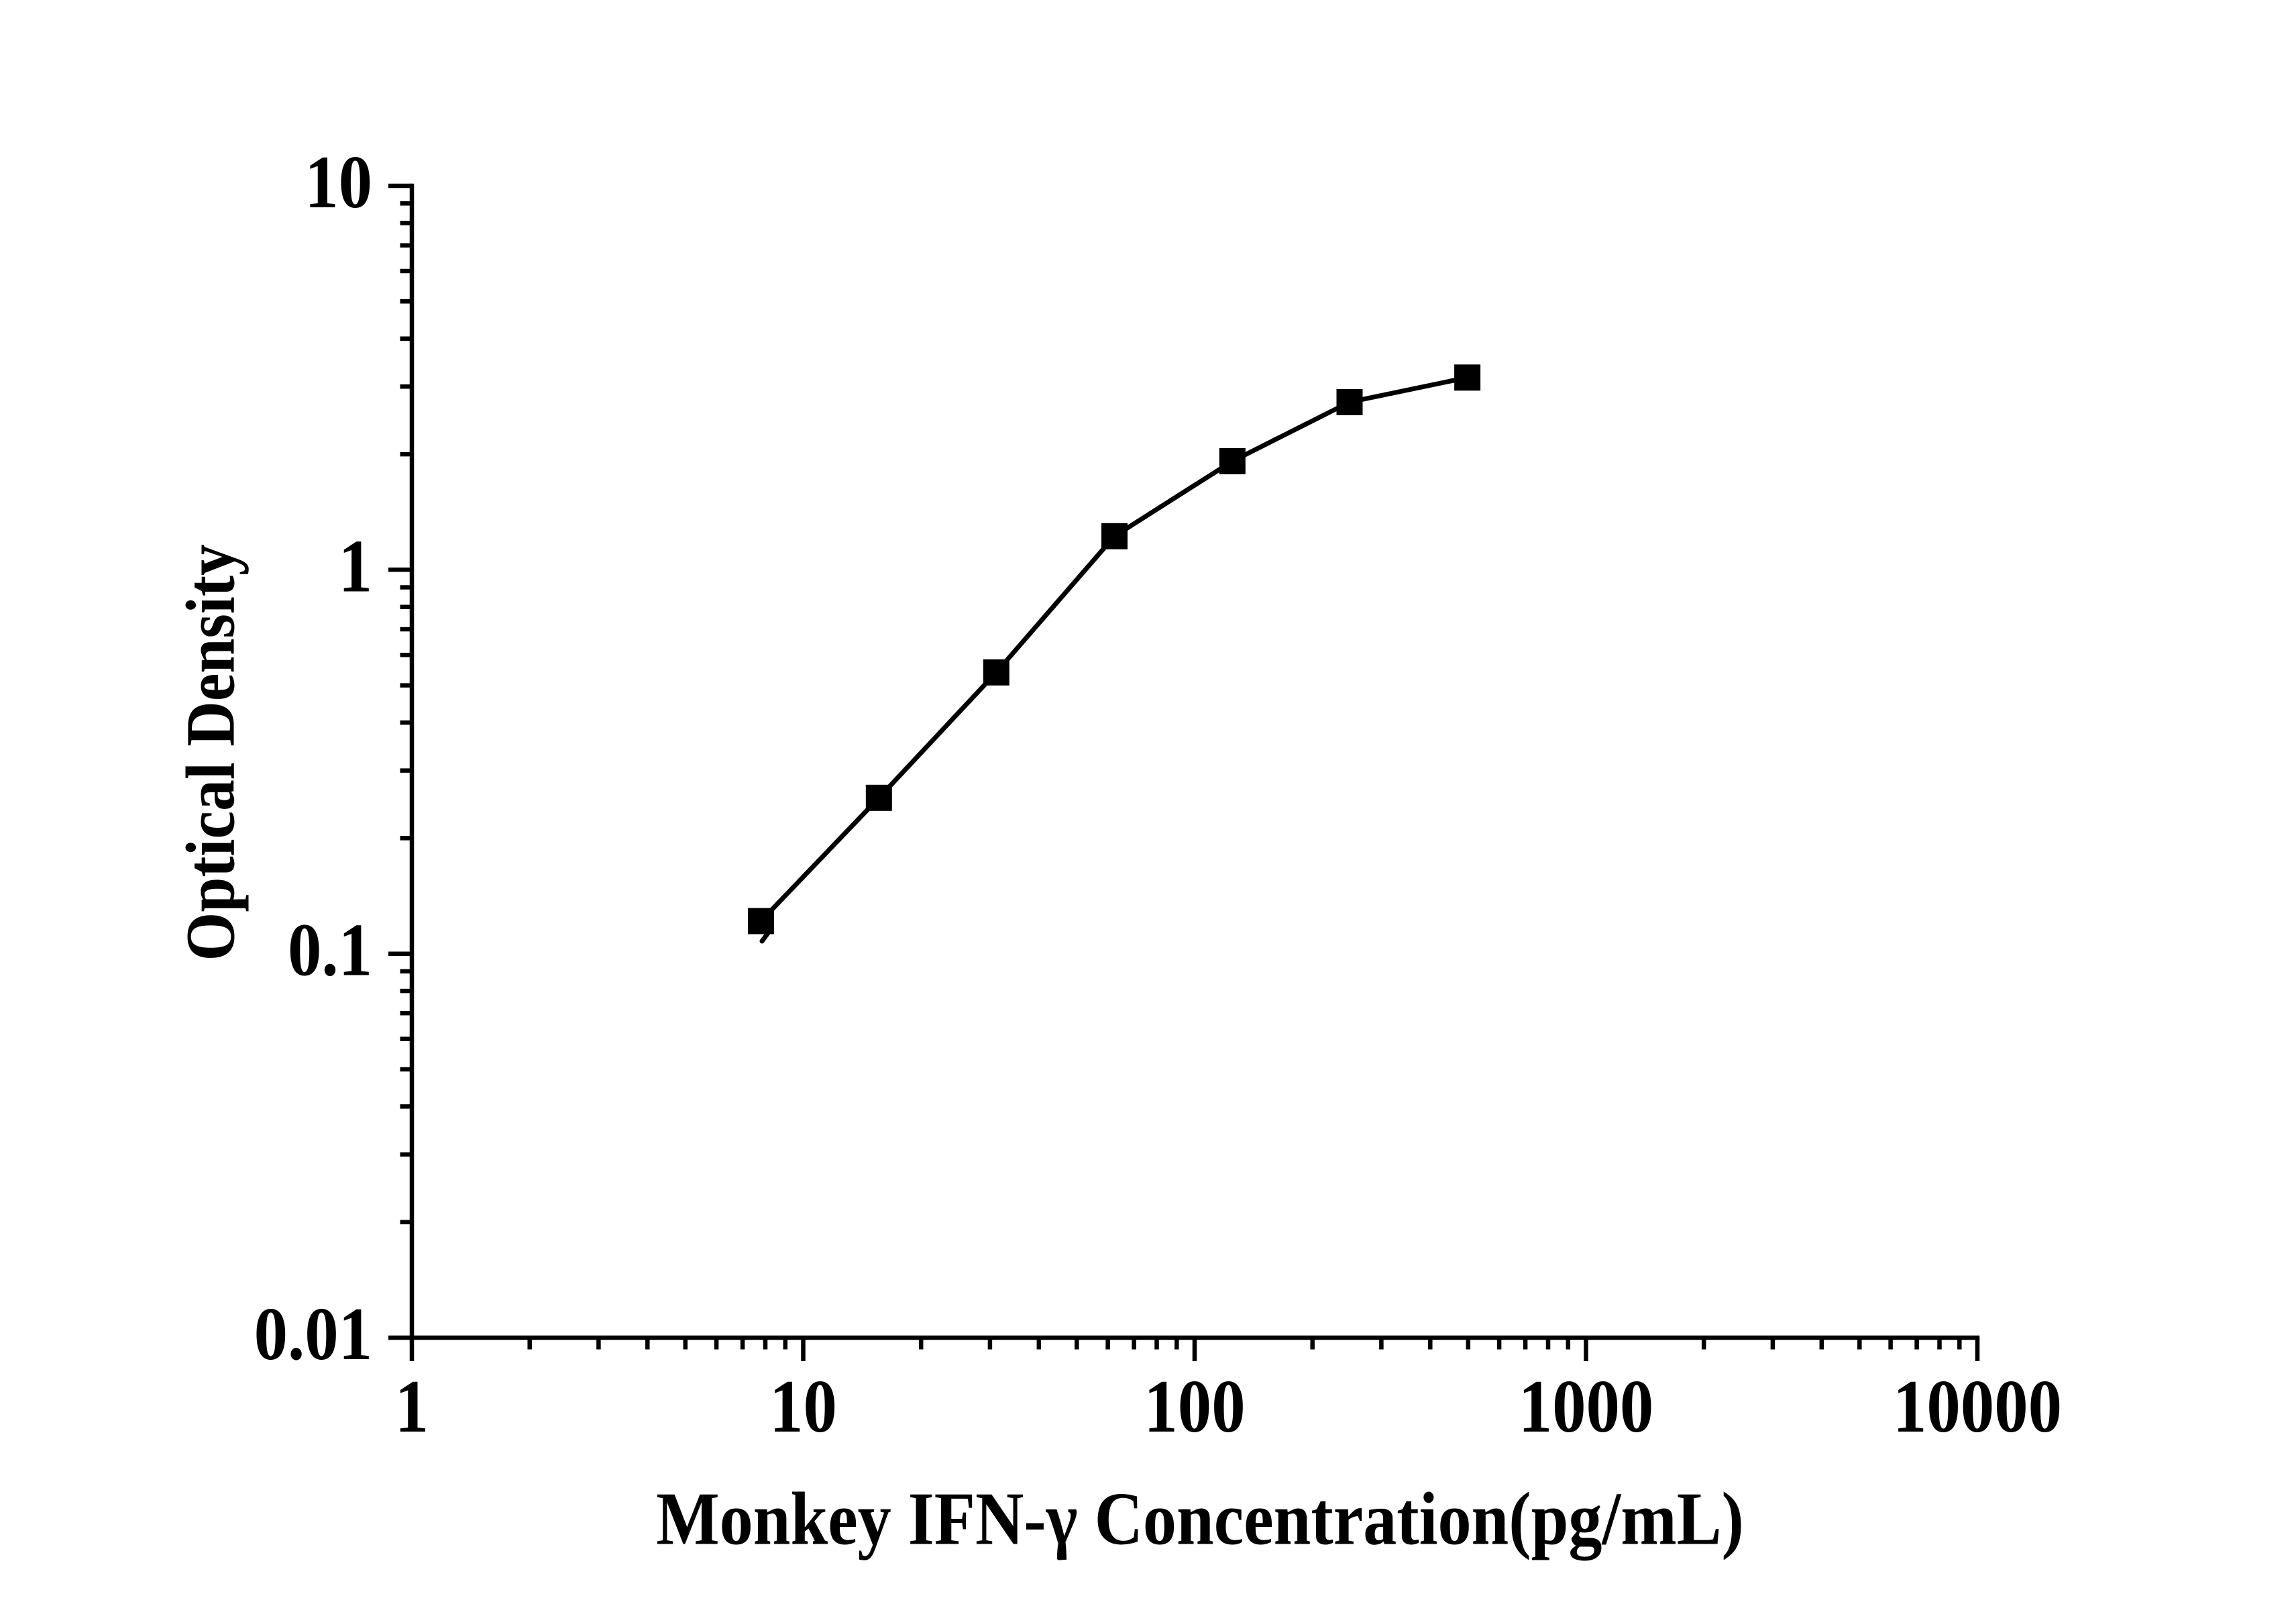 Image resolution: width=2296 pixels, height=1604 pixels. I want to click on svg-text: 1000, so click(1586, 1406).